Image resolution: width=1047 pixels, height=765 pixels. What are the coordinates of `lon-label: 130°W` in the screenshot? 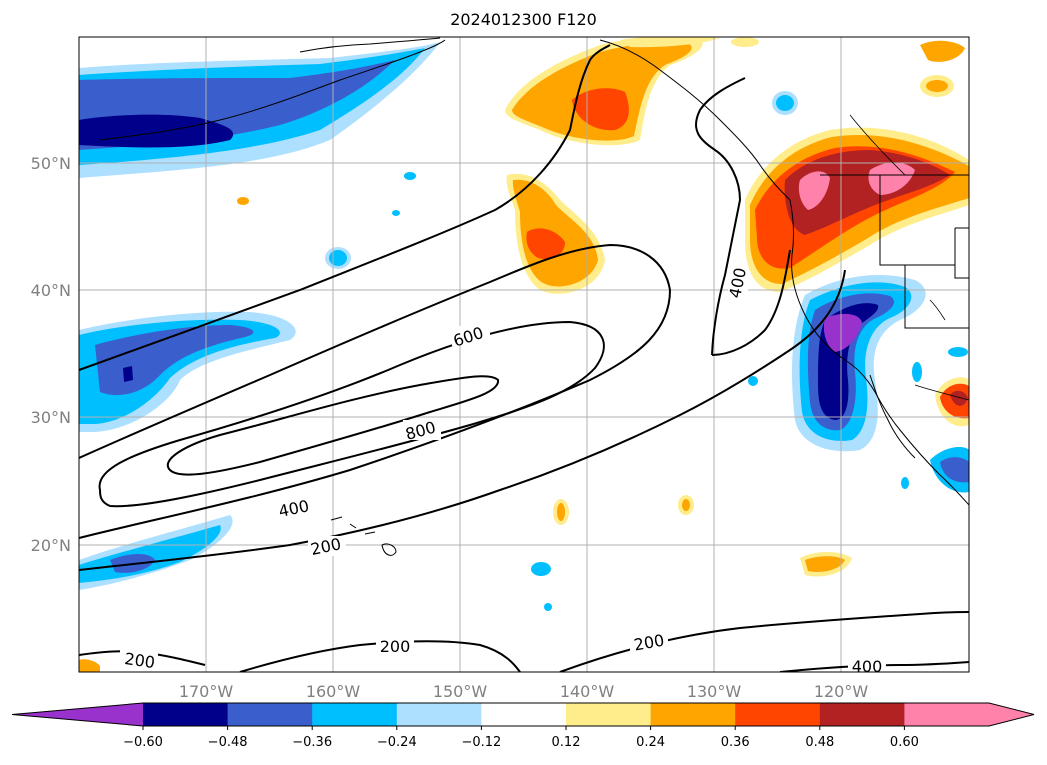 It's located at (714, 691).